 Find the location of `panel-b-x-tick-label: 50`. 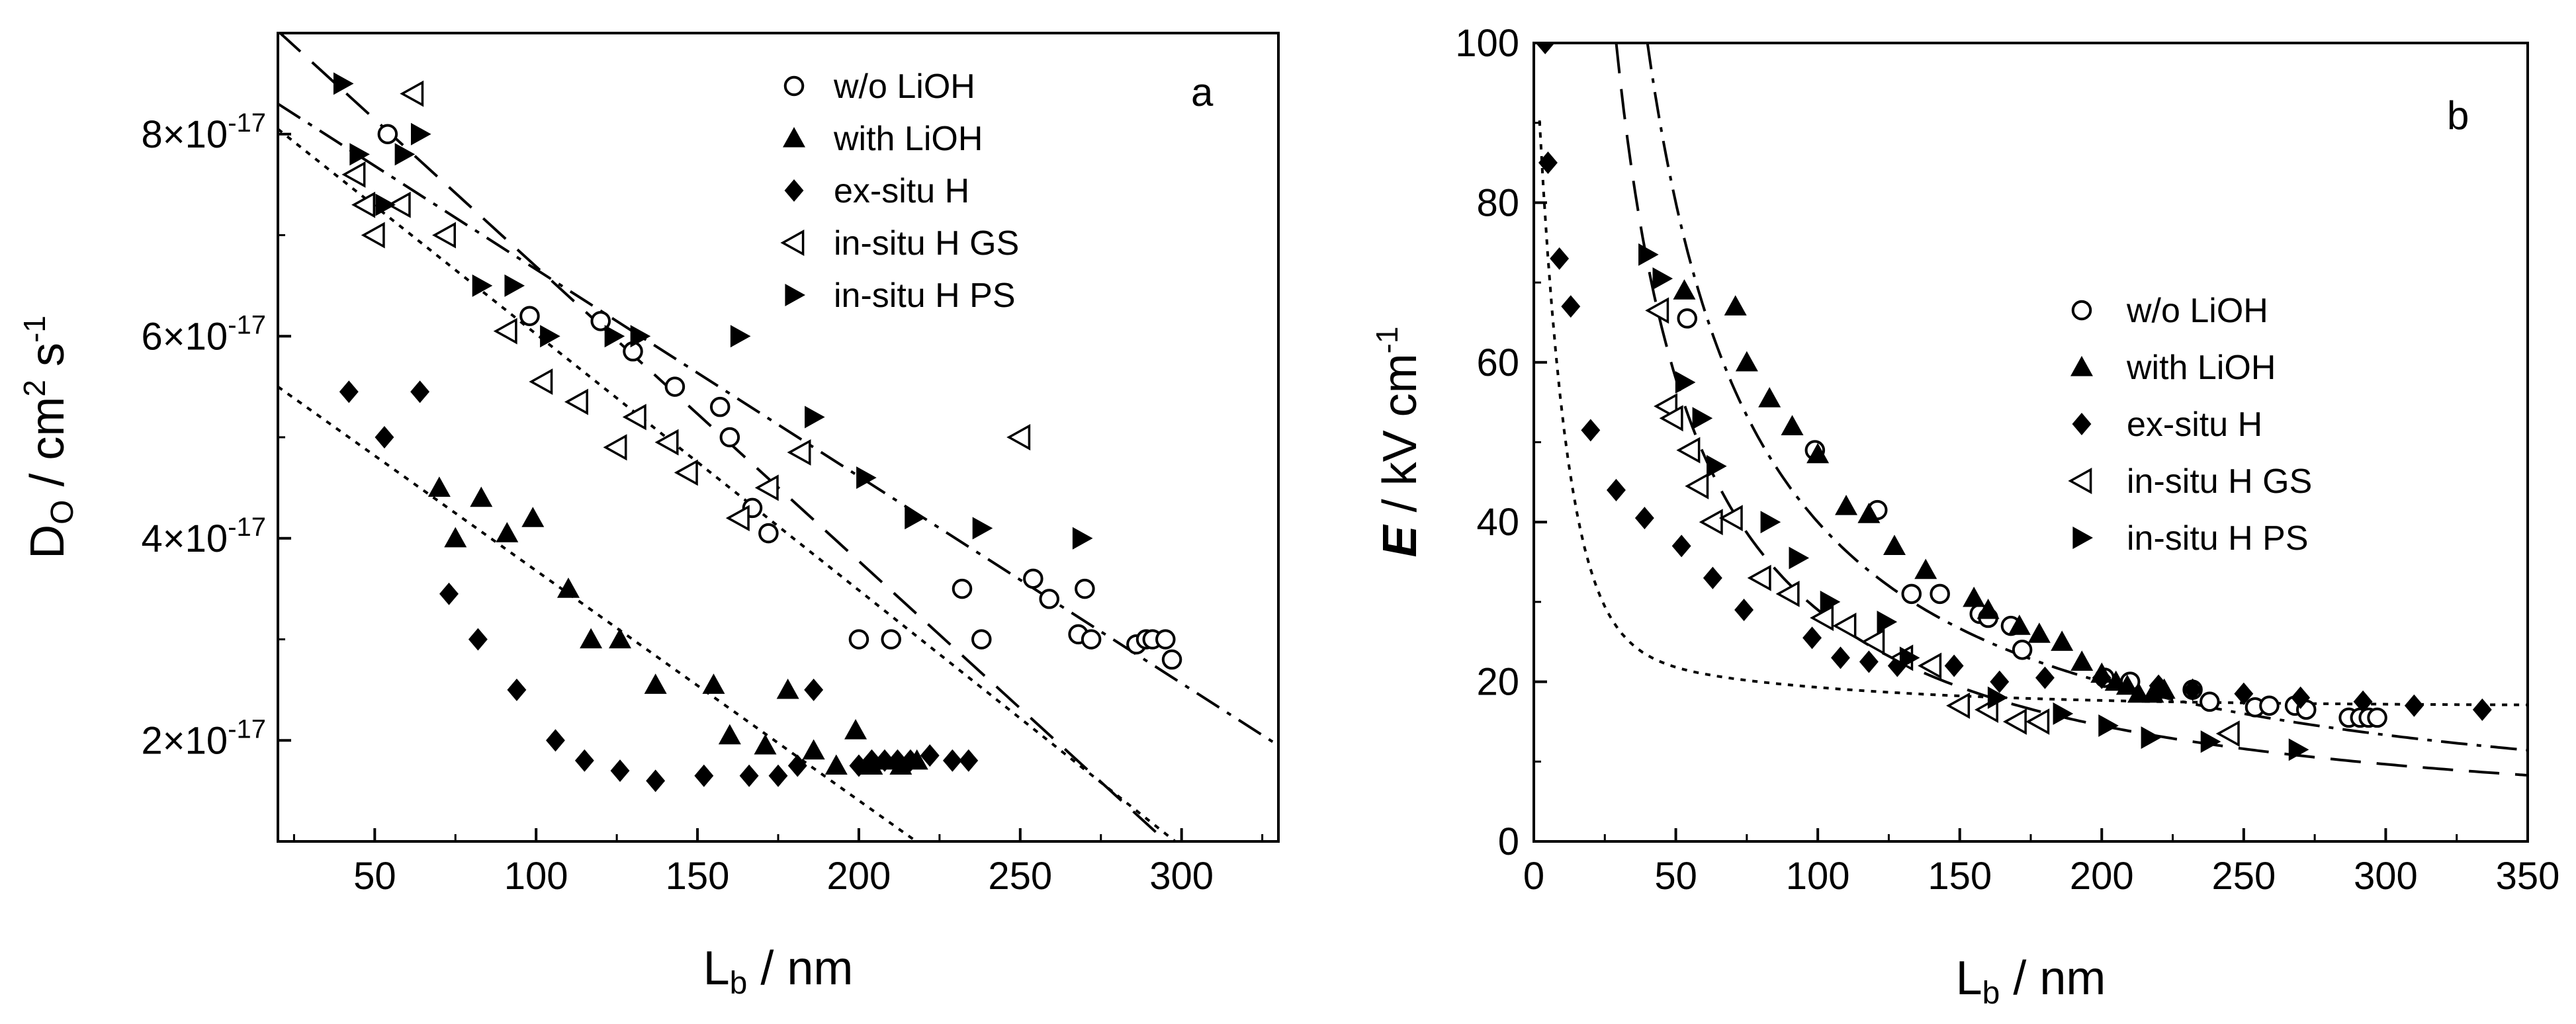

panel-b-x-tick-label: 50 is located at coordinates (1675, 876).